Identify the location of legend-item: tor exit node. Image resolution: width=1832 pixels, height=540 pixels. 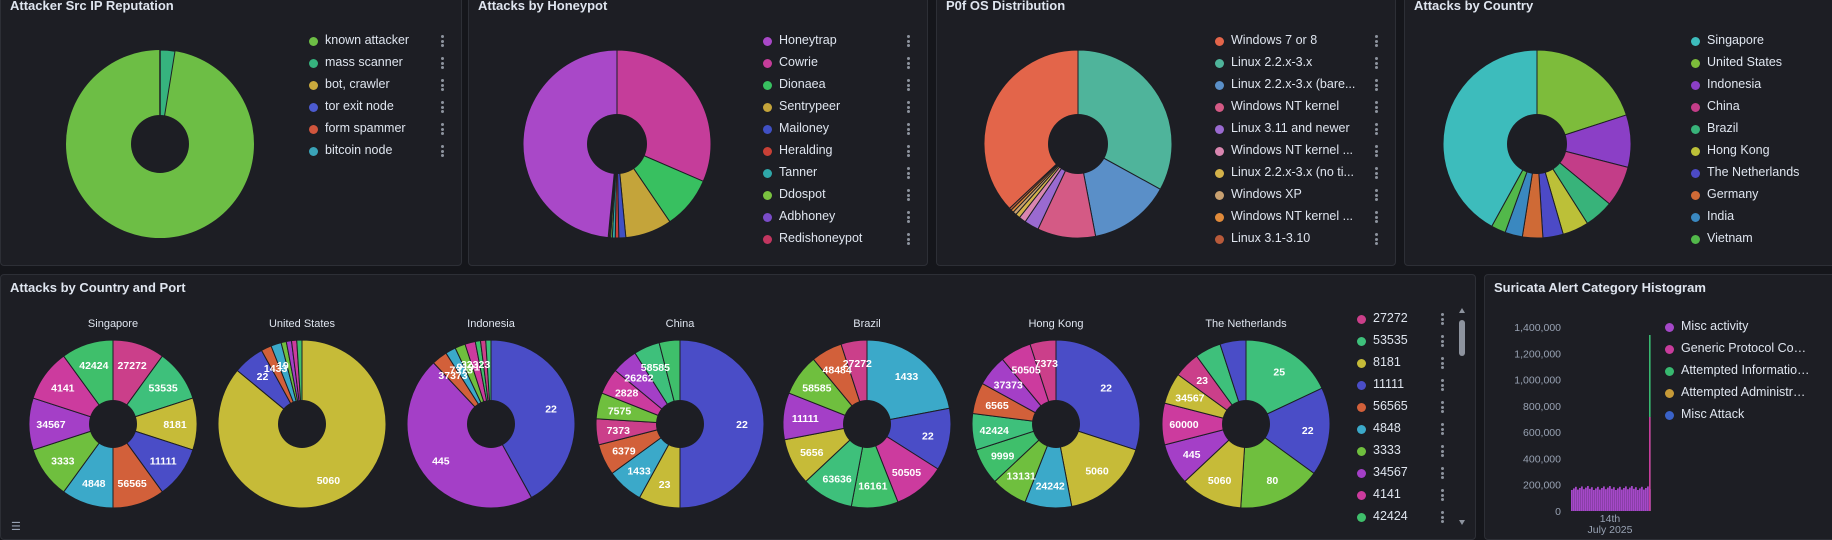
(379, 109).